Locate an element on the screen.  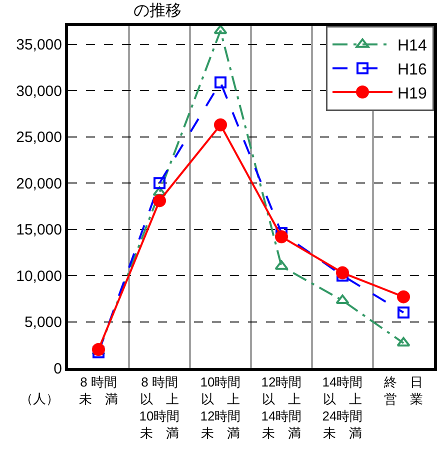
y-axis-title: （人） is located at coordinates (39, 398).